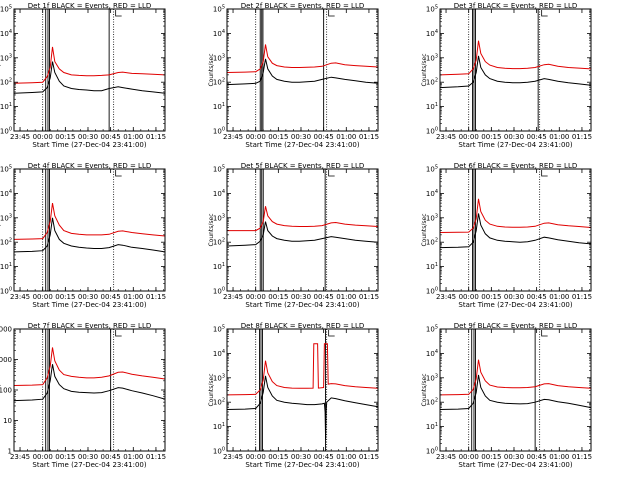  Describe the element at coordinates (302, 166) in the screenshot. I see `panel-title: Det 5f BLACK = Events, RED = LLD` at that location.